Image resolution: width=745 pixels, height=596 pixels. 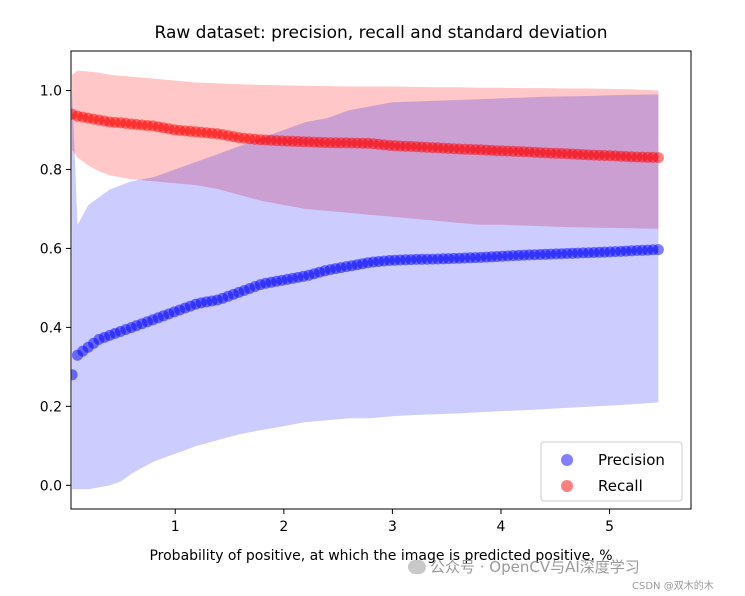 I want to click on legend-marker-precision, so click(x=567, y=460).